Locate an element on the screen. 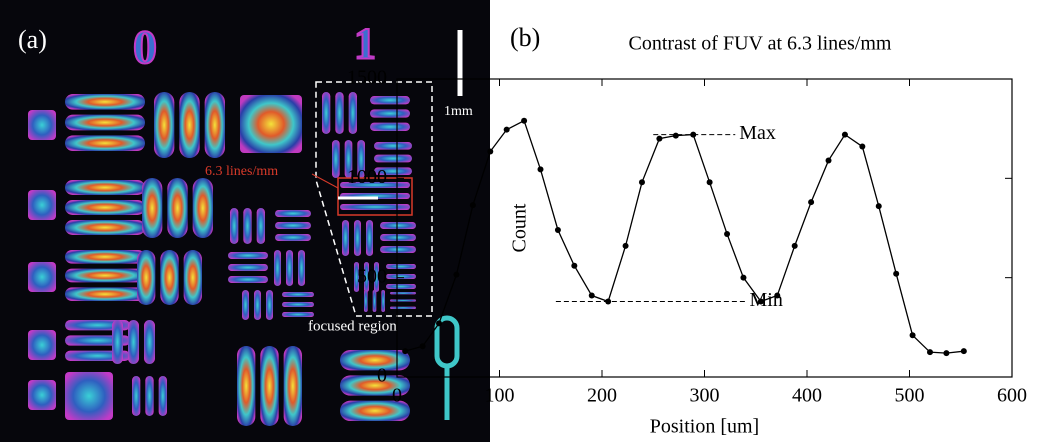  scale-label: 1mm is located at coordinates (458, 111).